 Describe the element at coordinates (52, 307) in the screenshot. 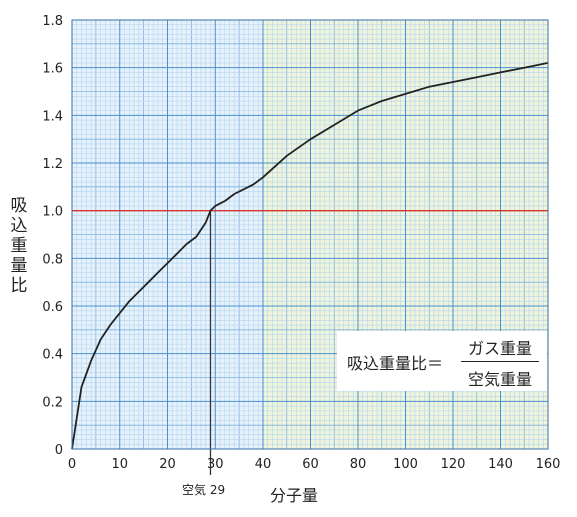

I see `y-tick-label: 0.6` at that location.